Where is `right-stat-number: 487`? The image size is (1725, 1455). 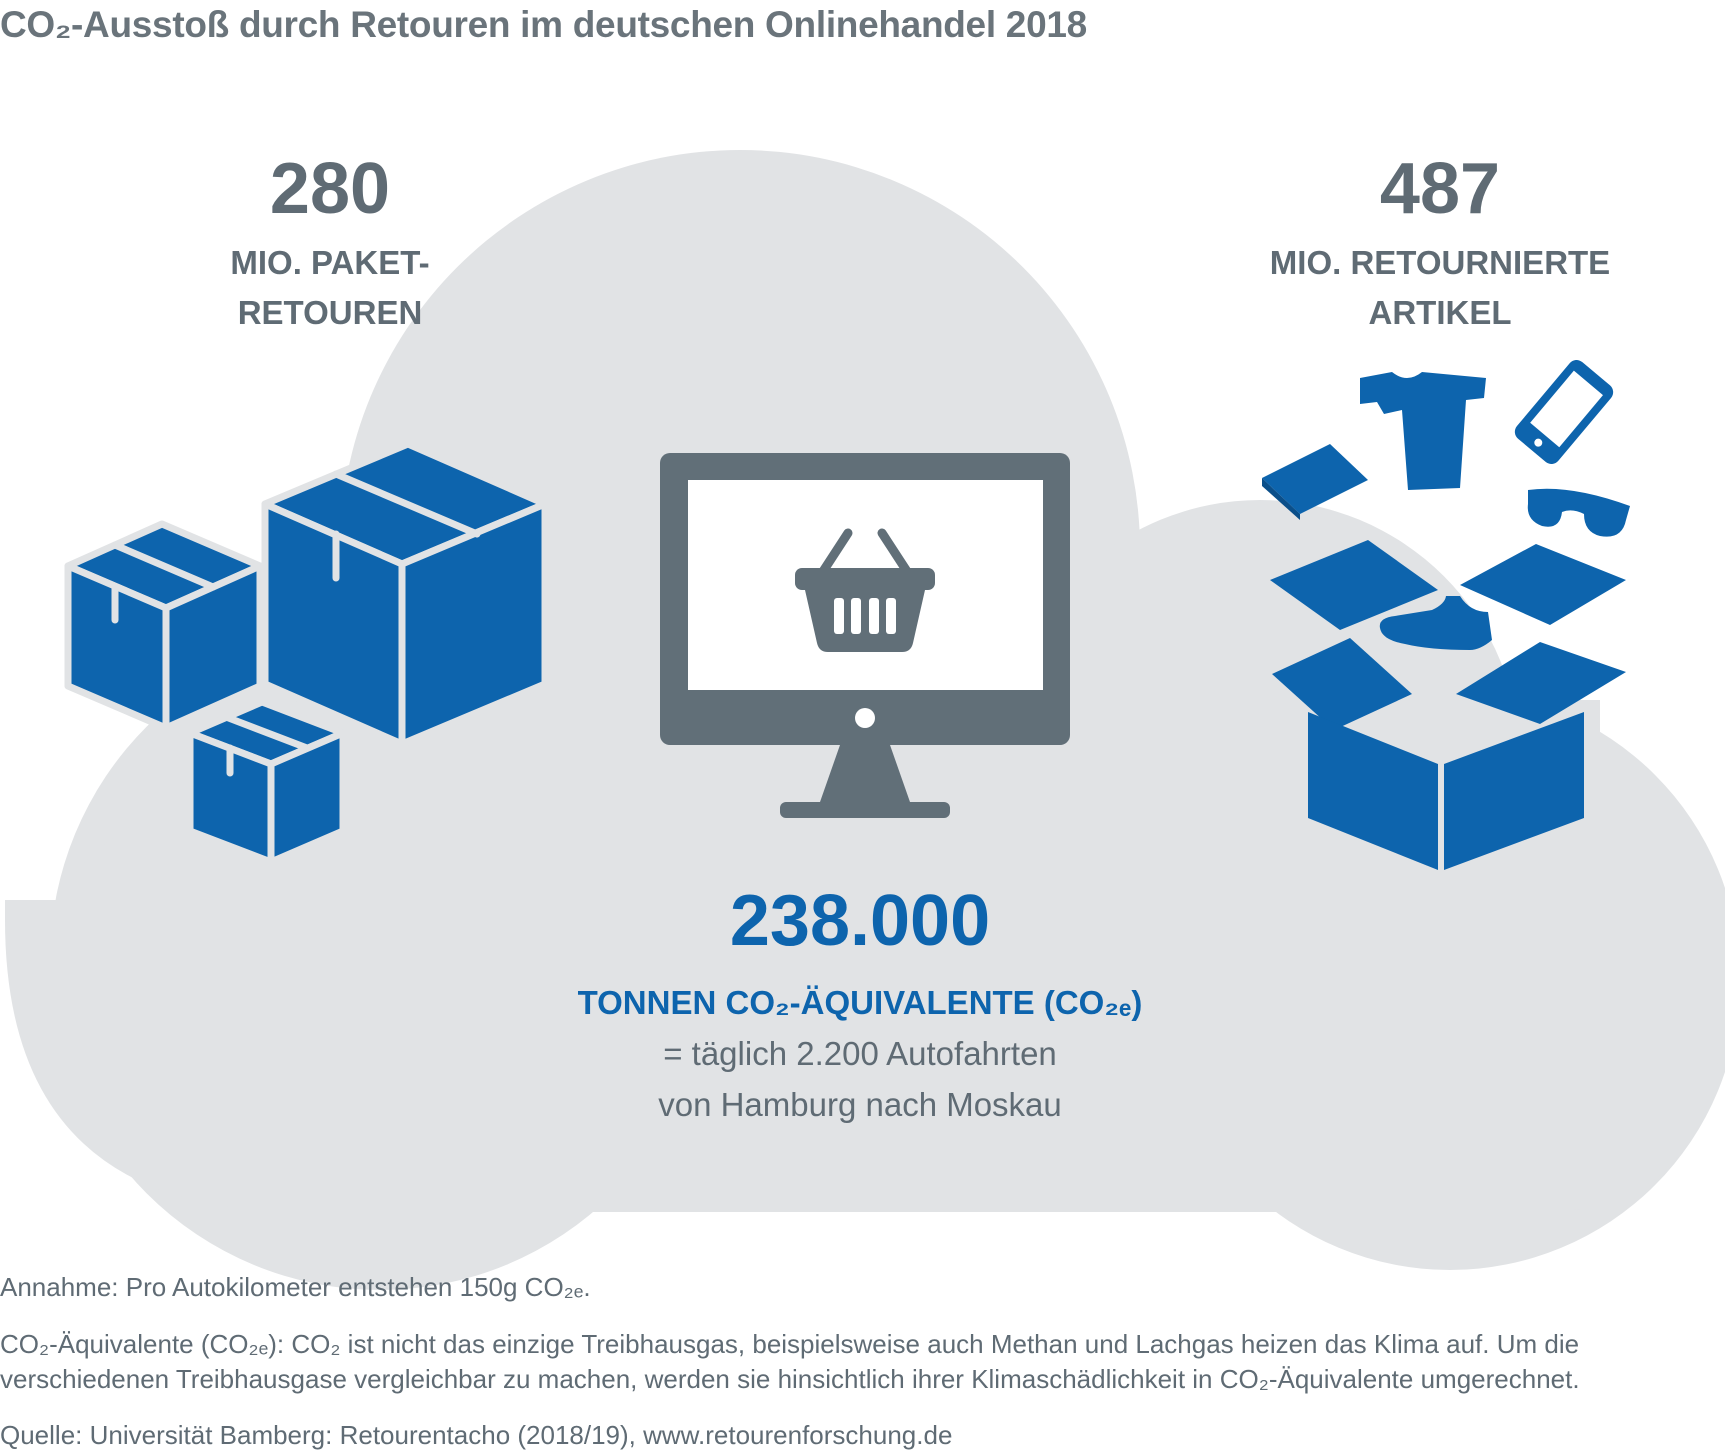
right-stat-number: 487 is located at coordinates (1440, 189).